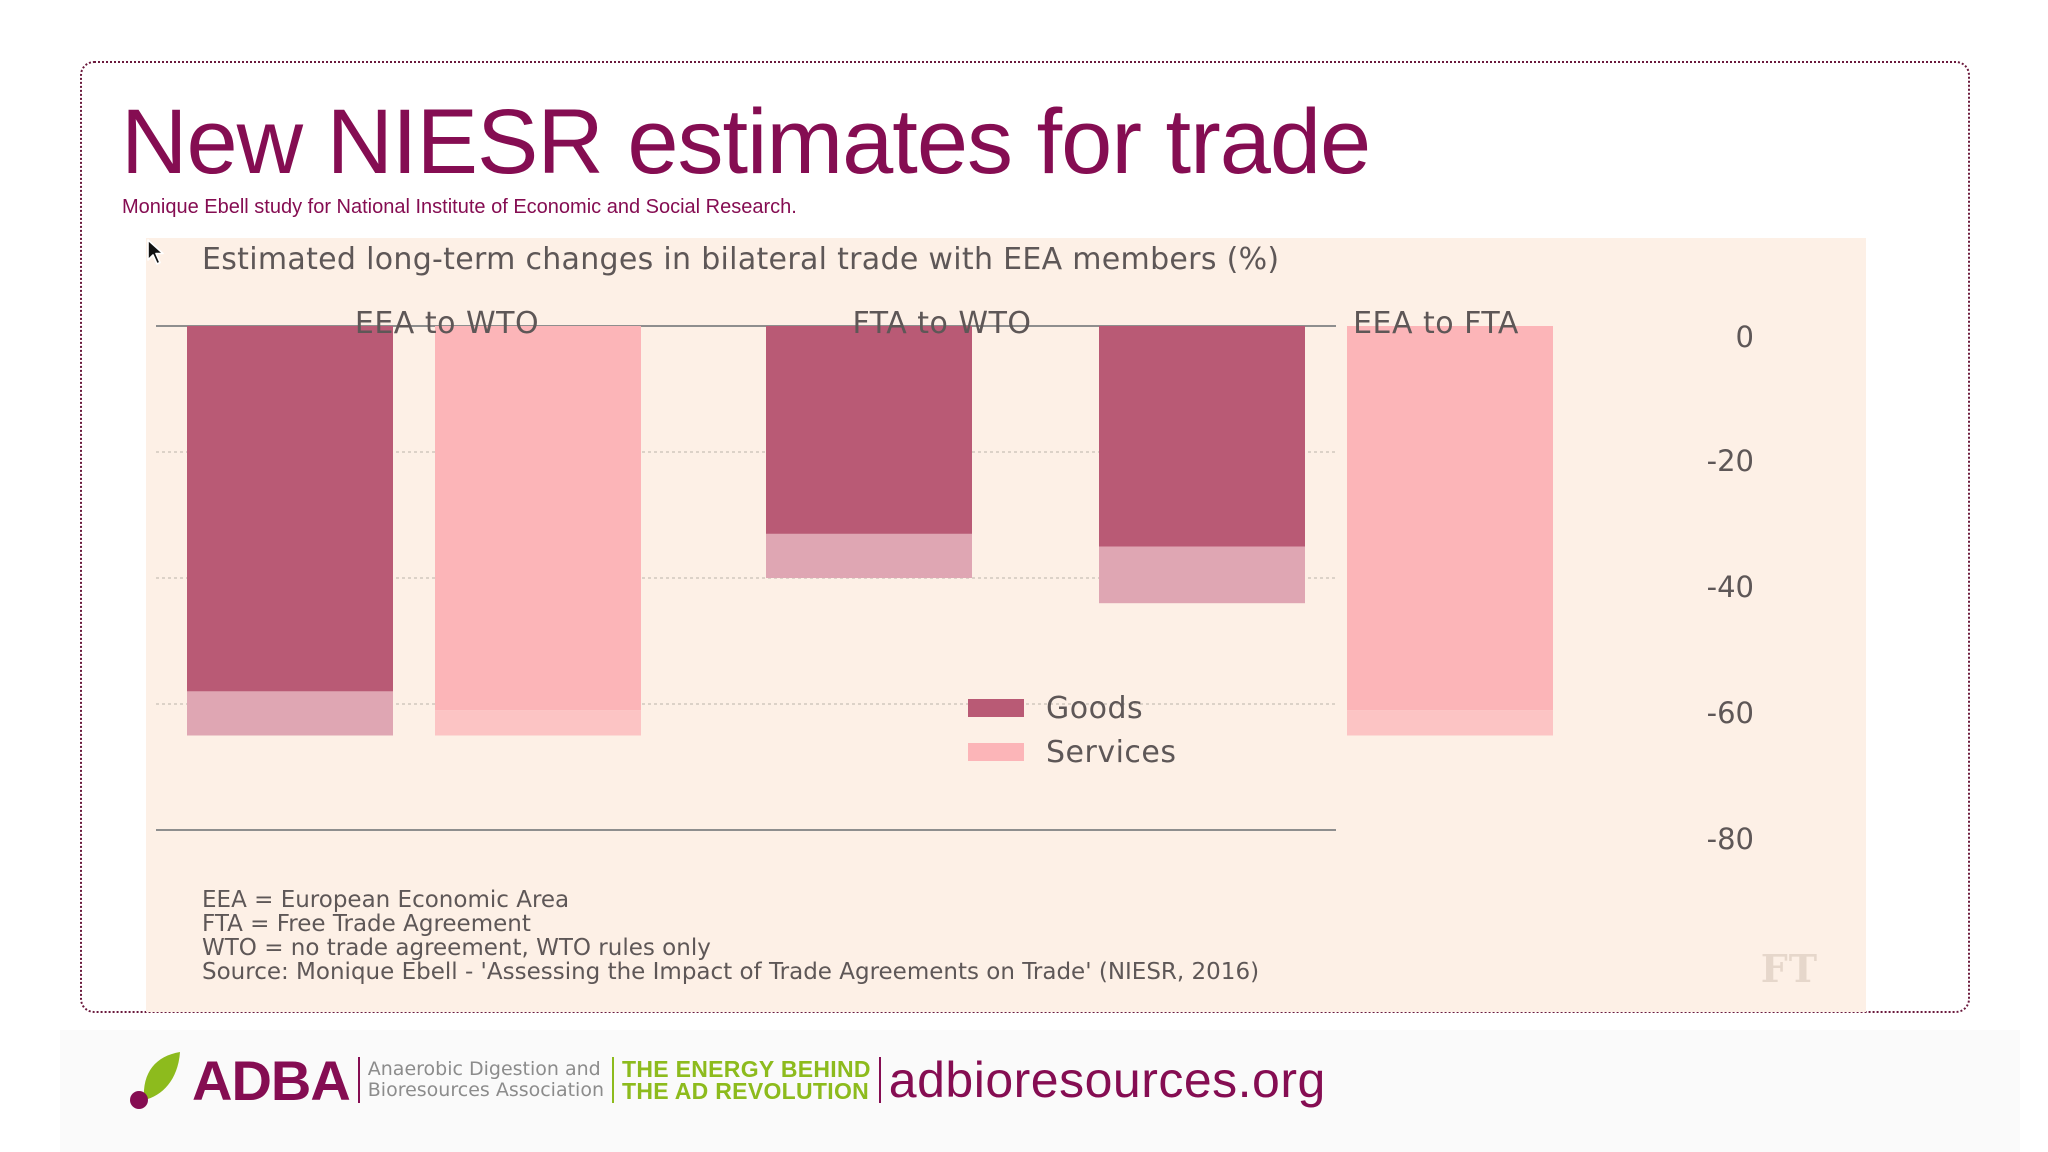 Image resolution: width=2048 pixels, height=1152 pixels. What do you see at coordinates (869, 430) in the screenshot?
I see `bar-goods-fta-to-wto` at bounding box center [869, 430].